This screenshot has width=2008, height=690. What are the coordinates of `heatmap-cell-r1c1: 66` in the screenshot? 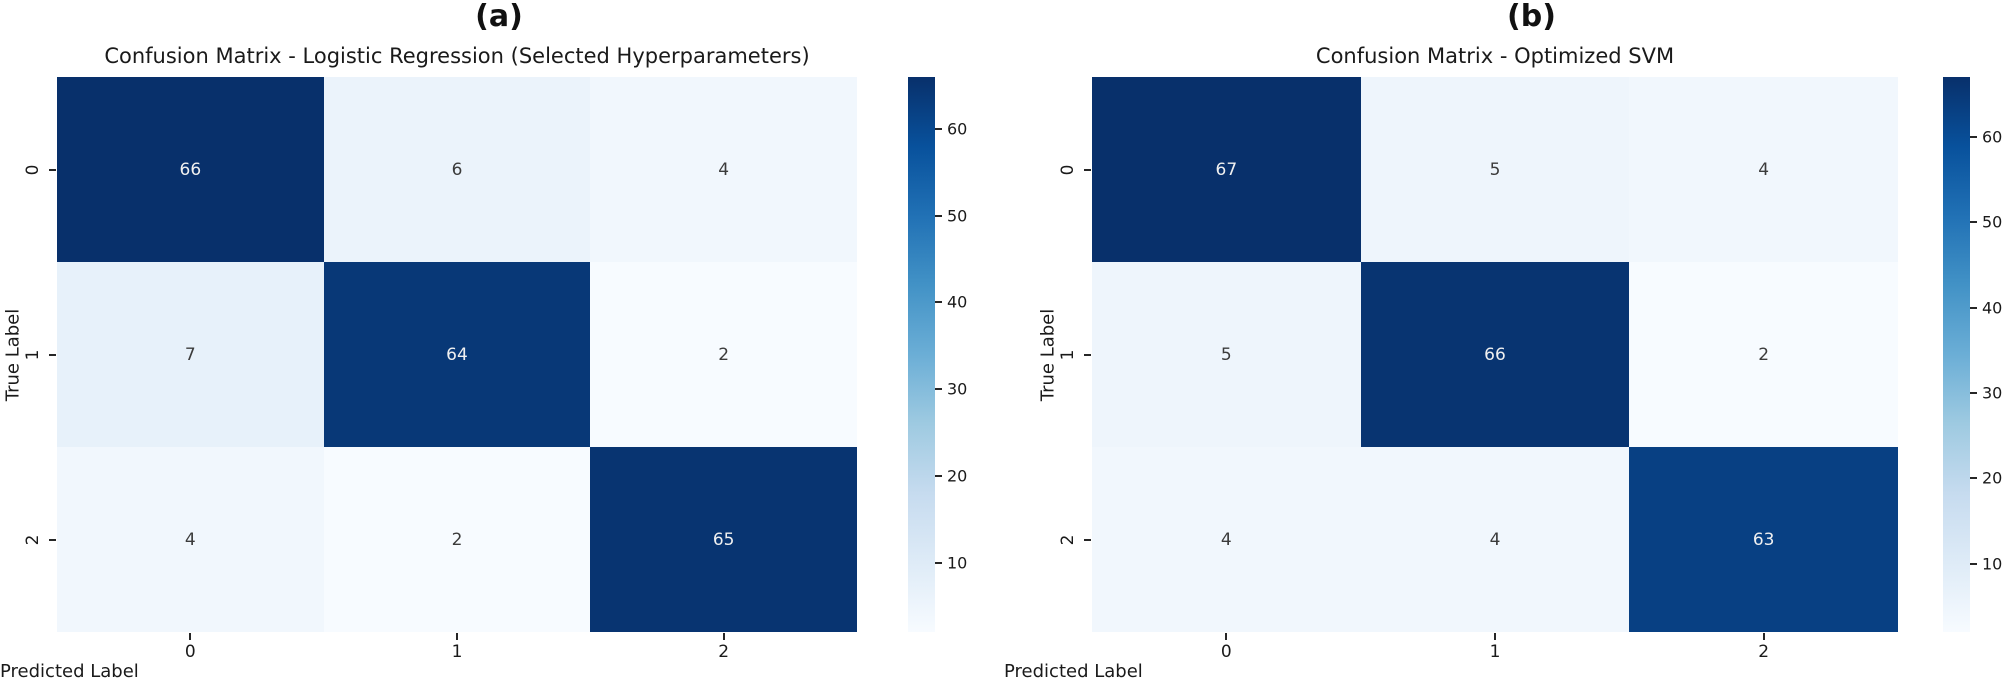 It's located at (1495, 354).